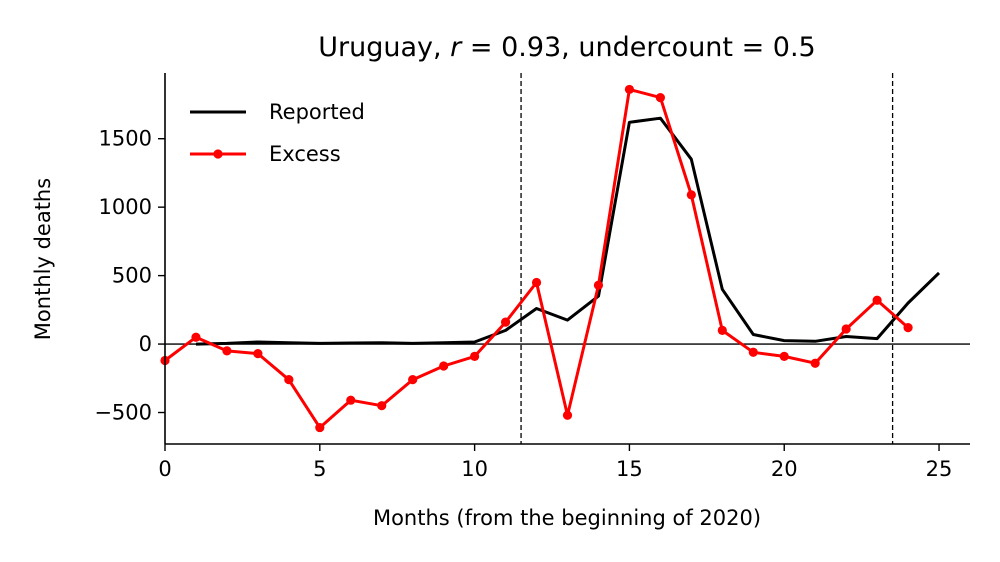  What do you see at coordinates (305, 154) in the screenshot?
I see `legend-label-excess: Excess` at bounding box center [305, 154].